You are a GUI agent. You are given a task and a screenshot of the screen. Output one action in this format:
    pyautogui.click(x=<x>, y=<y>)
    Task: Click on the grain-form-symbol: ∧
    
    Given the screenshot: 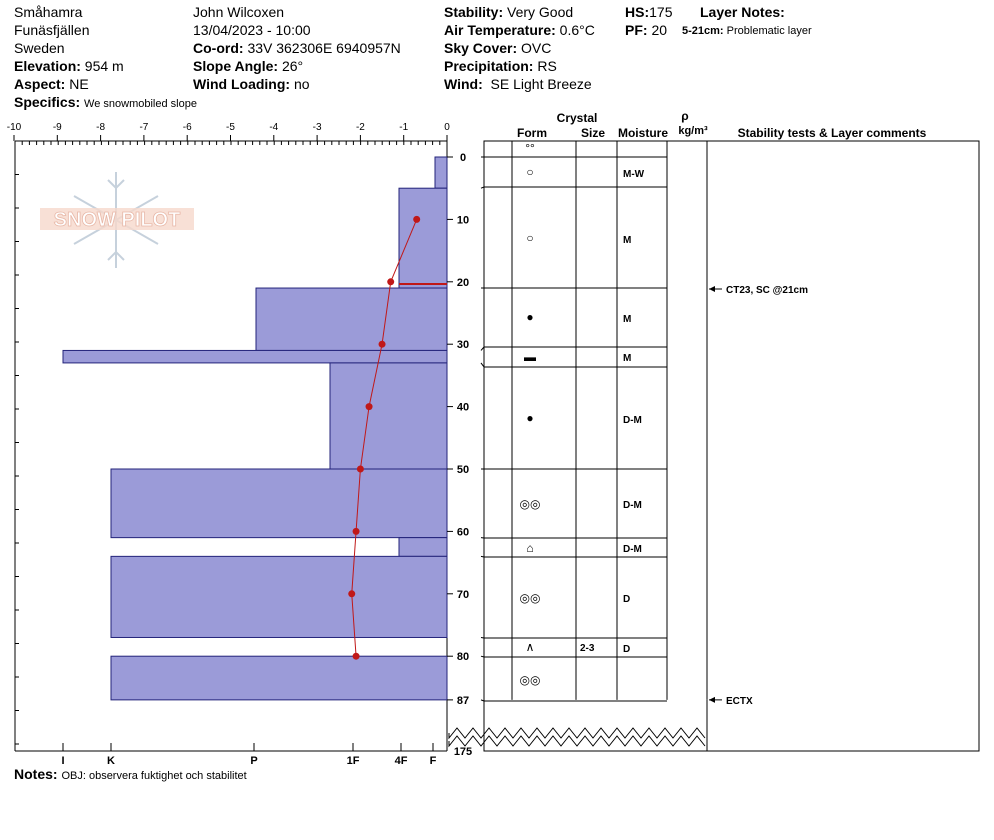 What is the action you would take?
    pyautogui.click(x=530, y=647)
    